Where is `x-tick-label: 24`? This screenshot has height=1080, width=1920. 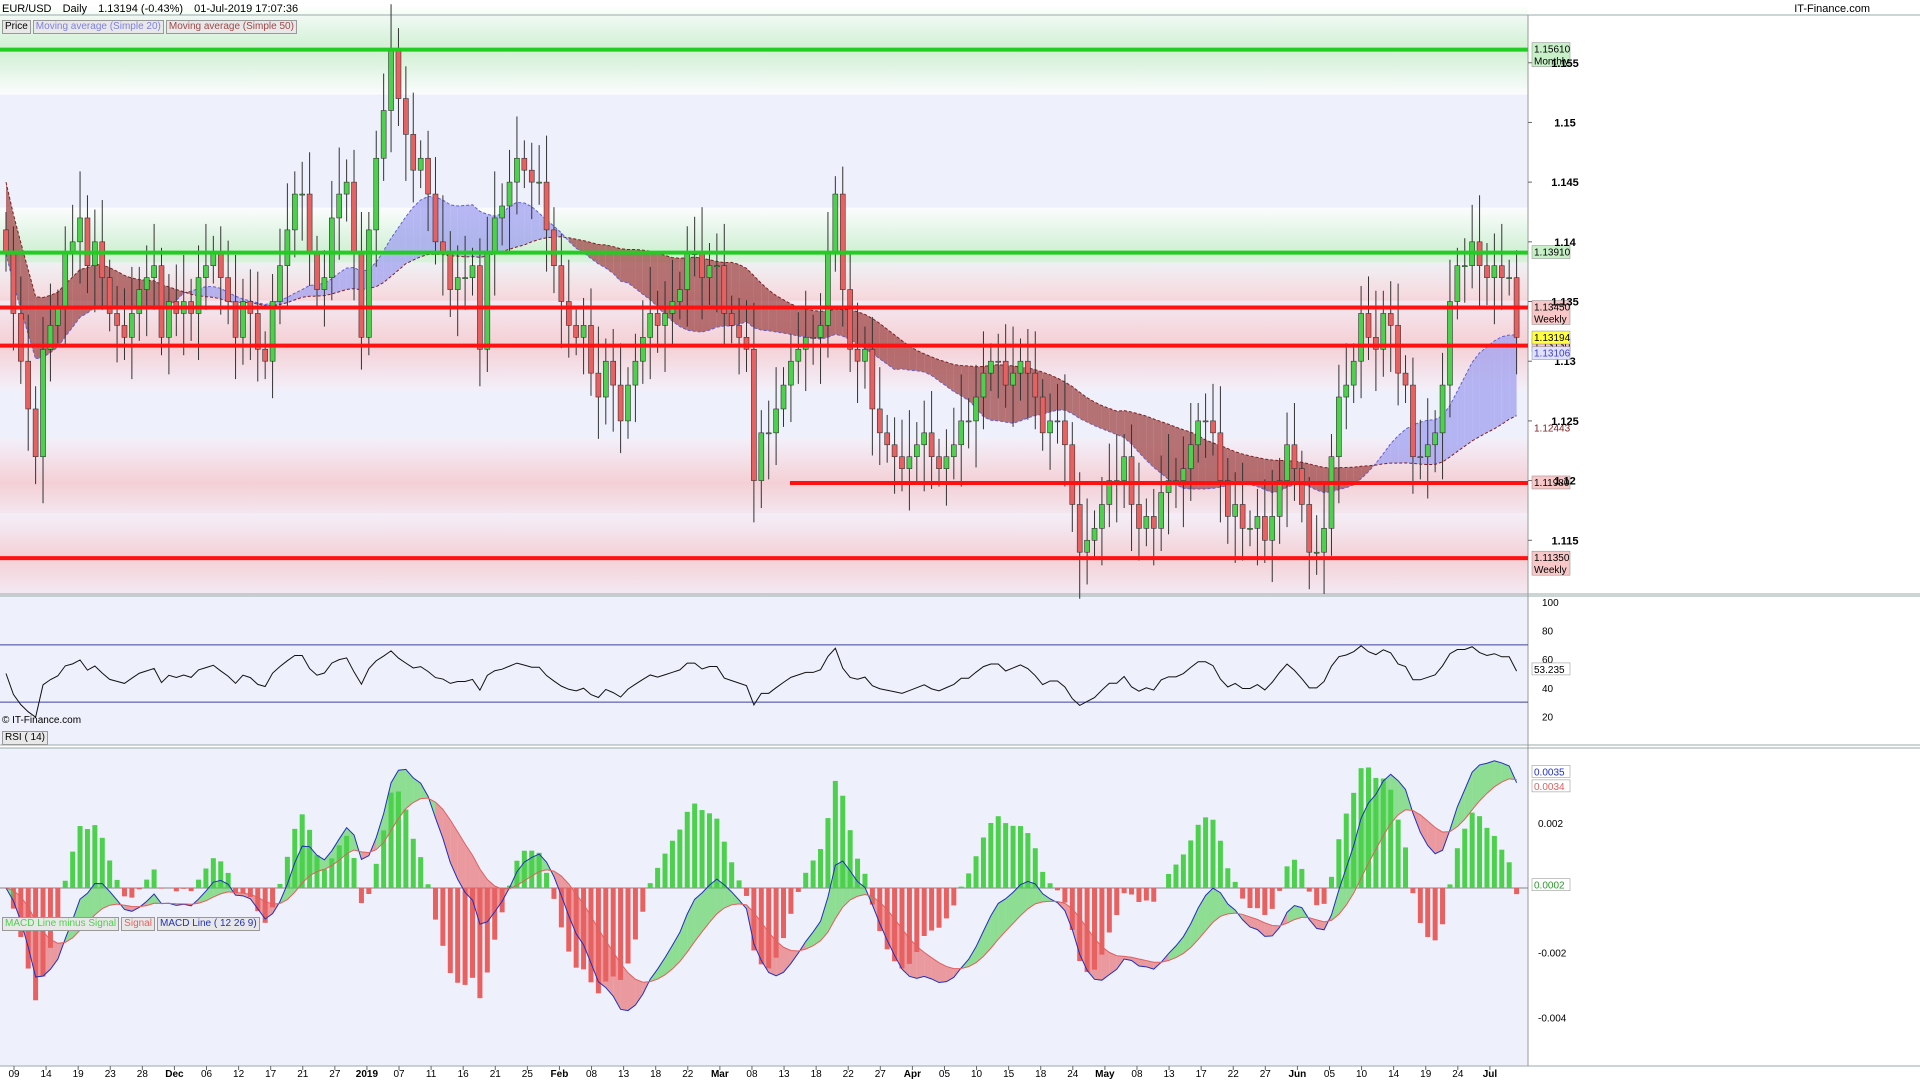 x-tick-label: 24 is located at coordinates (1073, 1074).